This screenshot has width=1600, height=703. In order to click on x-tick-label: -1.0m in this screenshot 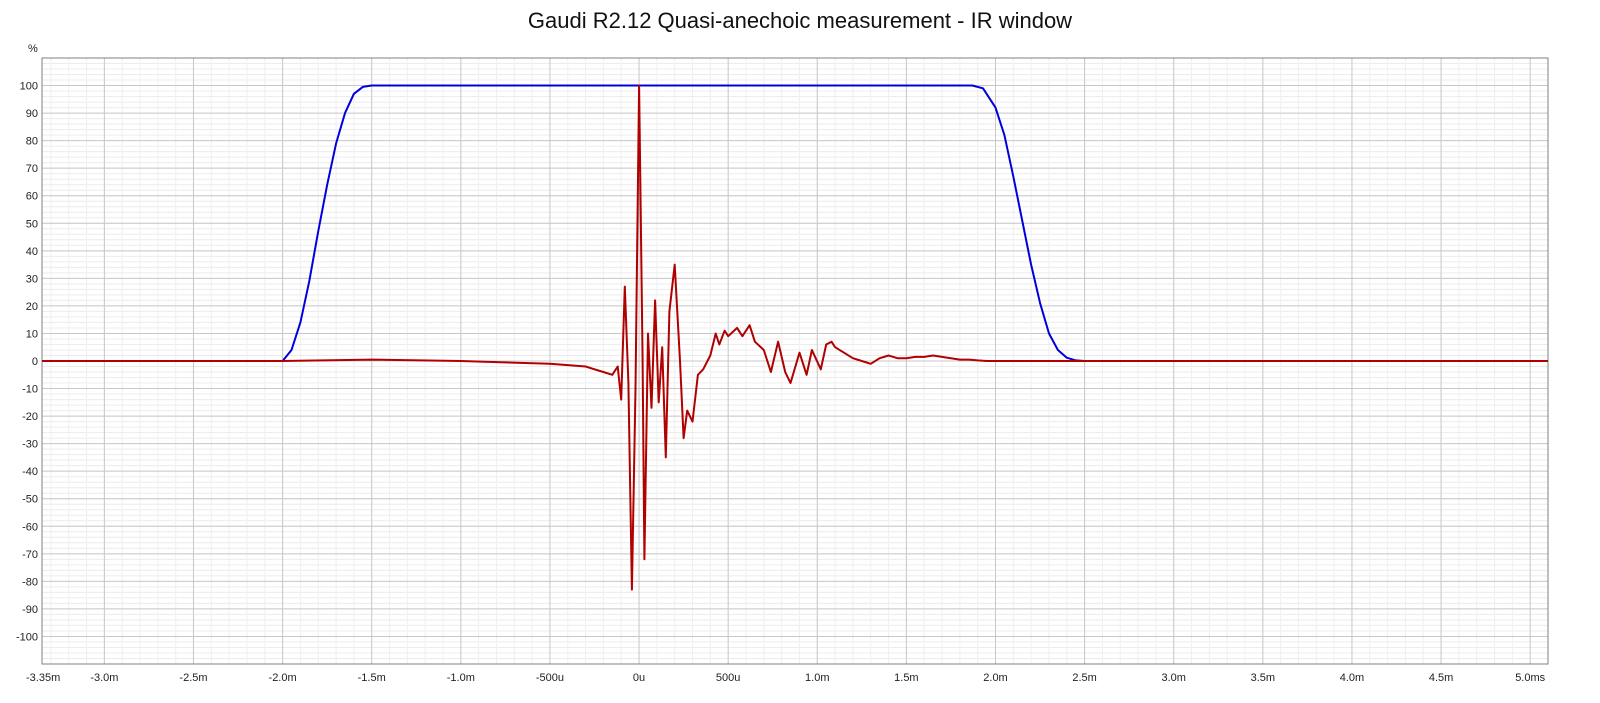, I will do `click(461, 678)`.